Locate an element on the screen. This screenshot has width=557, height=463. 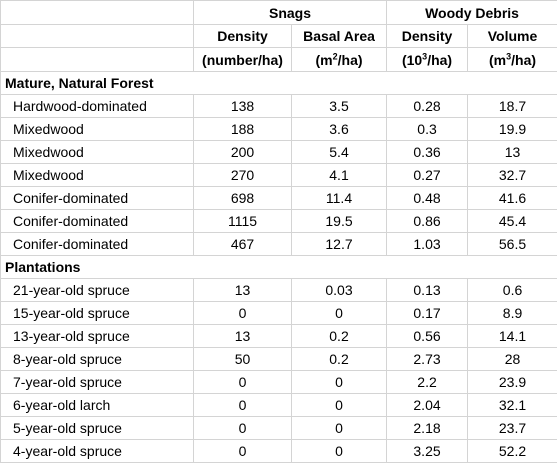
cell-debris-density: 0.3 is located at coordinates (427, 129).